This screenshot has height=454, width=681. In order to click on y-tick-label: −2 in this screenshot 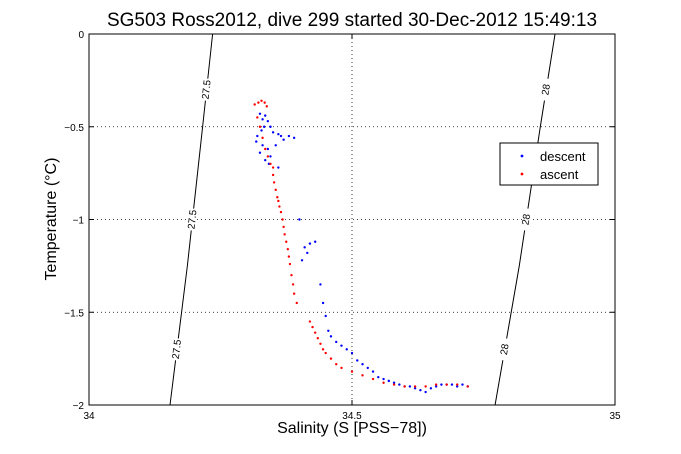, I will do `click(79, 406)`.